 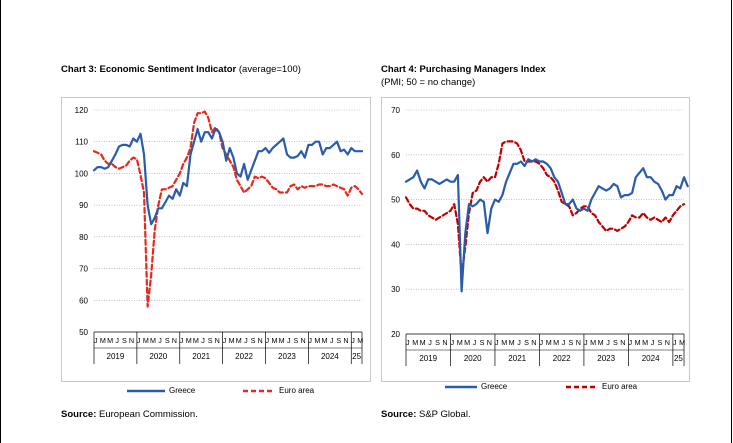 I want to click on chart4-source-label: Source:, so click(x=399, y=414).